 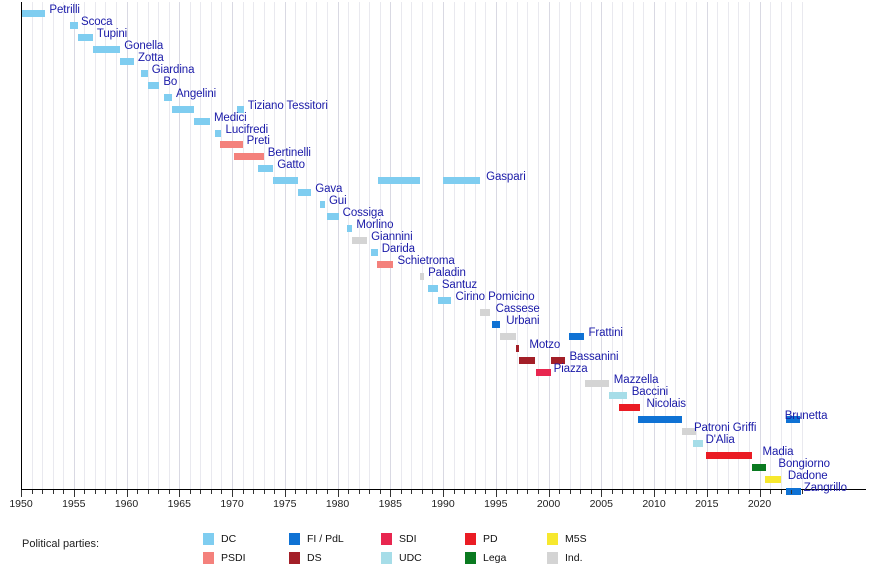 I want to click on timeline-row: Brunetta, so click(x=443, y=419).